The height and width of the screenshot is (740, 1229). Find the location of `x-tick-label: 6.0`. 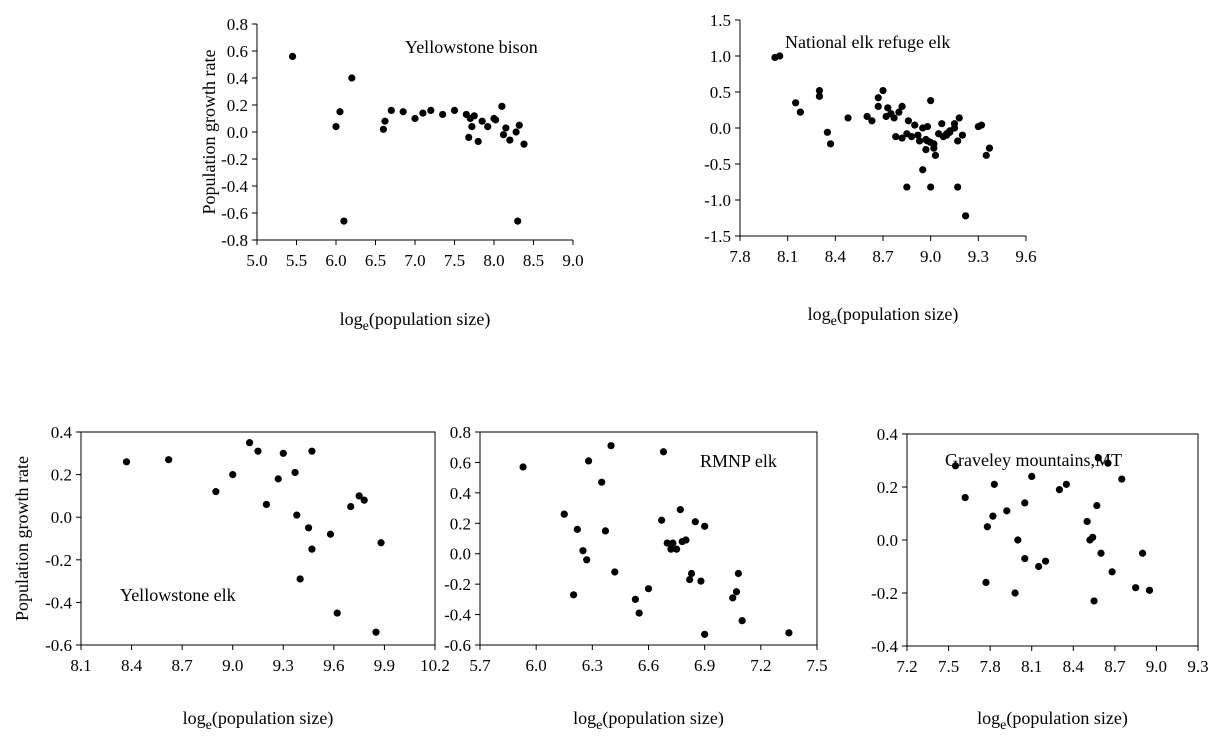

x-tick-label: 6.0 is located at coordinates (335, 260).